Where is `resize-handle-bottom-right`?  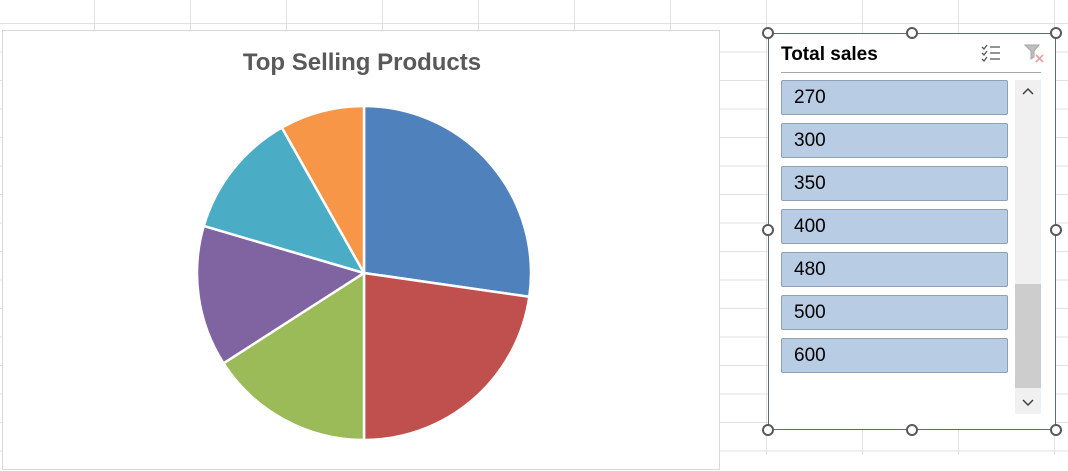 resize-handle-bottom-right is located at coordinates (1056, 430).